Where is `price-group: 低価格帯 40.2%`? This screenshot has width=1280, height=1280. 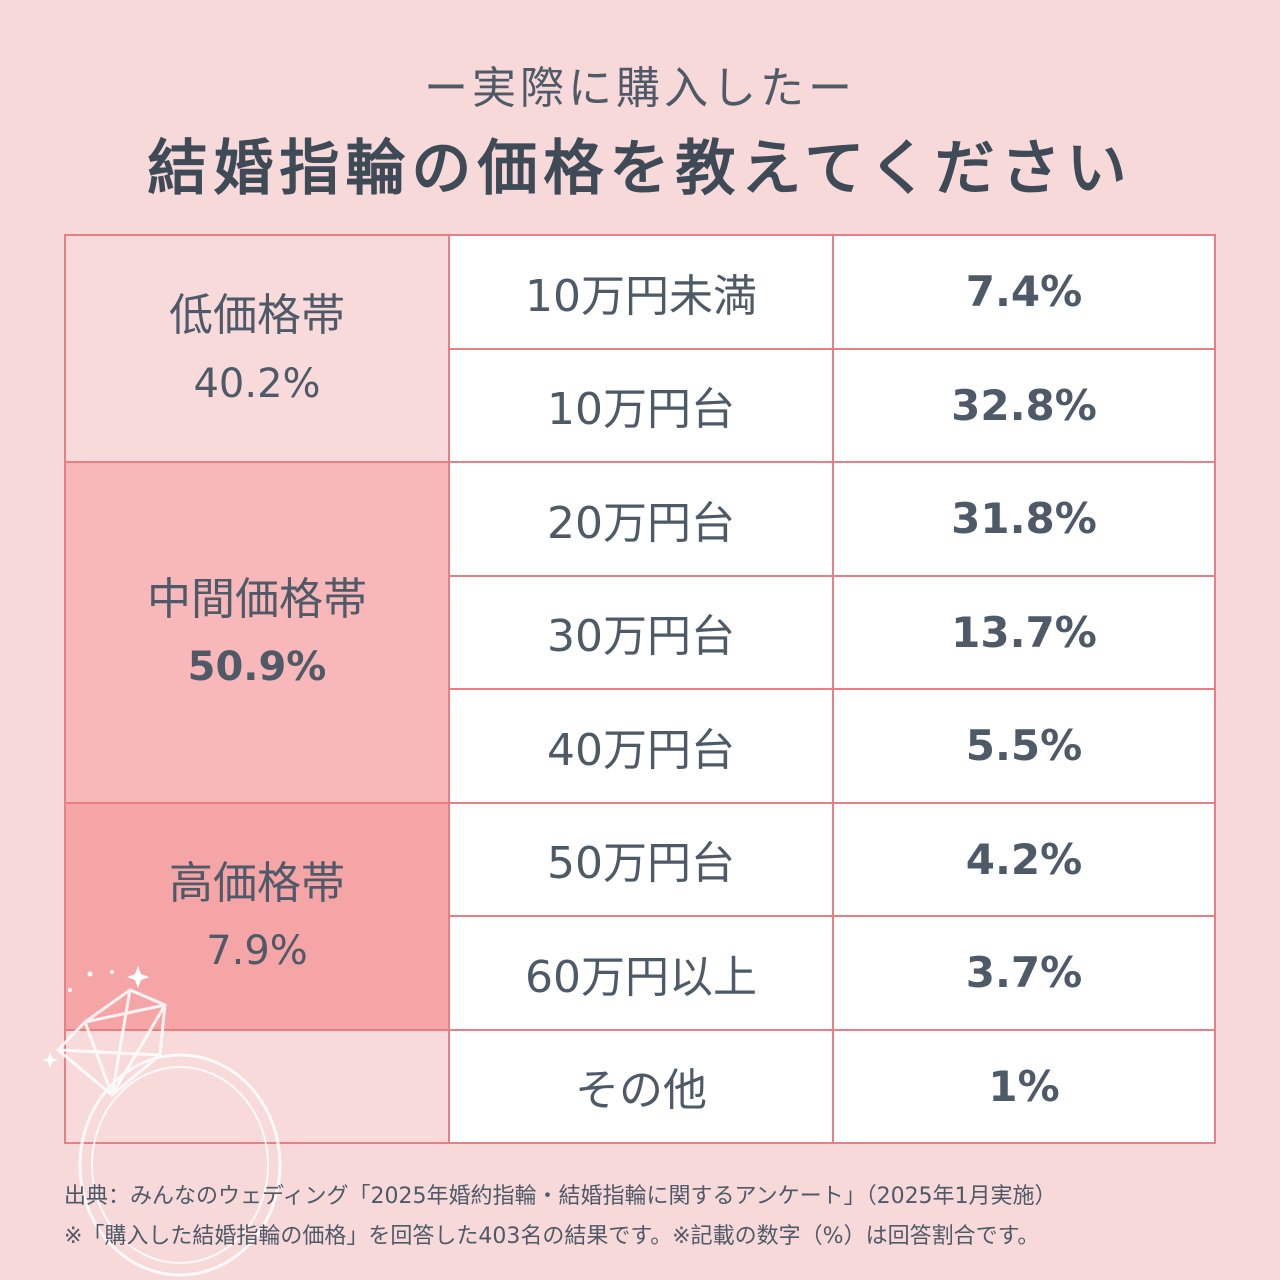
price-group: 低価格帯 40.2% is located at coordinates (257, 348).